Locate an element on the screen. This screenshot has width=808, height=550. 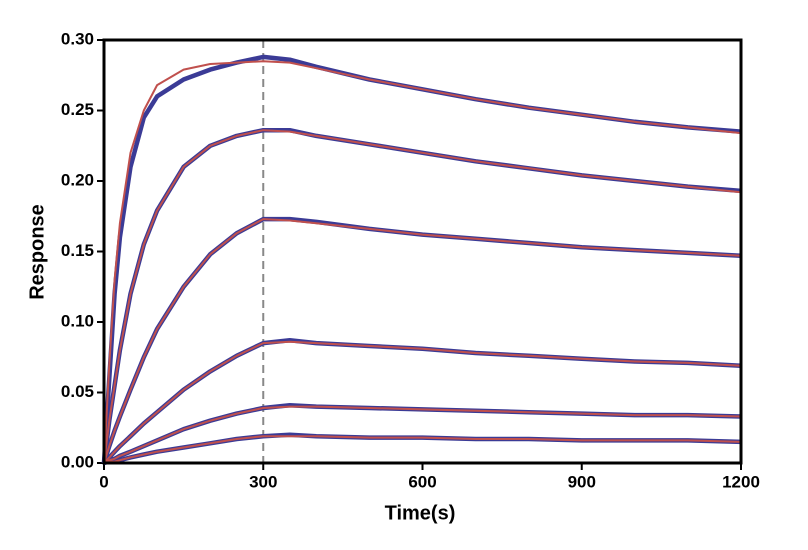
y-tick-label: 0.05 is located at coordinates (77, 391).